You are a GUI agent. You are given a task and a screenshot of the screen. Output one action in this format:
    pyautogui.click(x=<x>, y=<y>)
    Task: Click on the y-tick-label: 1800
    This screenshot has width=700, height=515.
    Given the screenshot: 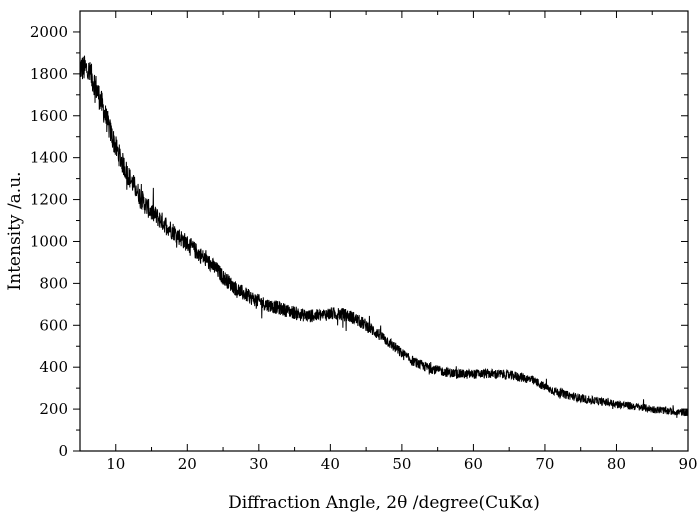 What is the action you would take?
    pyautogui.click(x=49, y=74)
    